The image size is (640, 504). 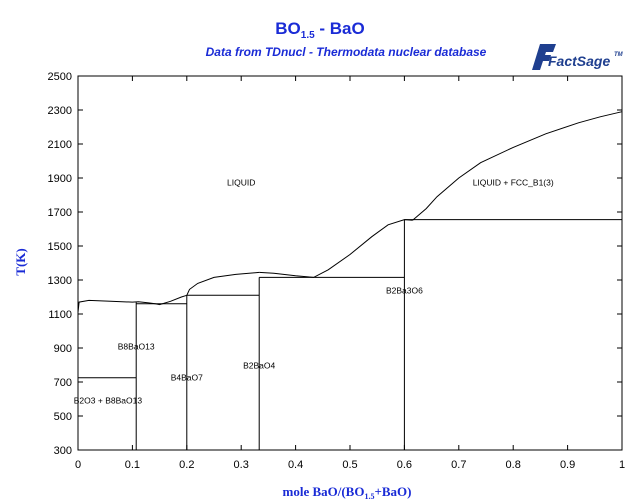 What do you see at coordinates (78, 465) in the screenshot?
I see `x-tick-label: 0` at bounding box center [78, 465].